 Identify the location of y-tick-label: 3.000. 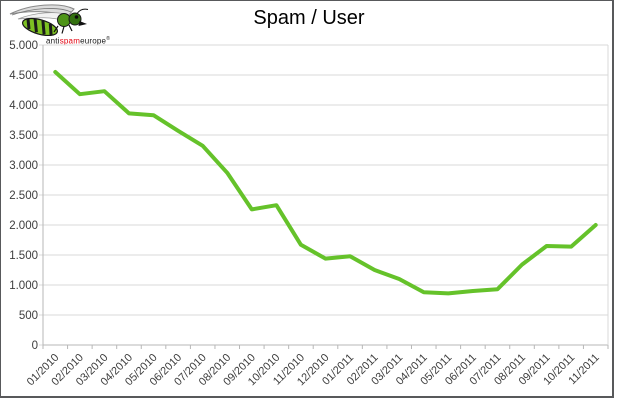
(23, 166).